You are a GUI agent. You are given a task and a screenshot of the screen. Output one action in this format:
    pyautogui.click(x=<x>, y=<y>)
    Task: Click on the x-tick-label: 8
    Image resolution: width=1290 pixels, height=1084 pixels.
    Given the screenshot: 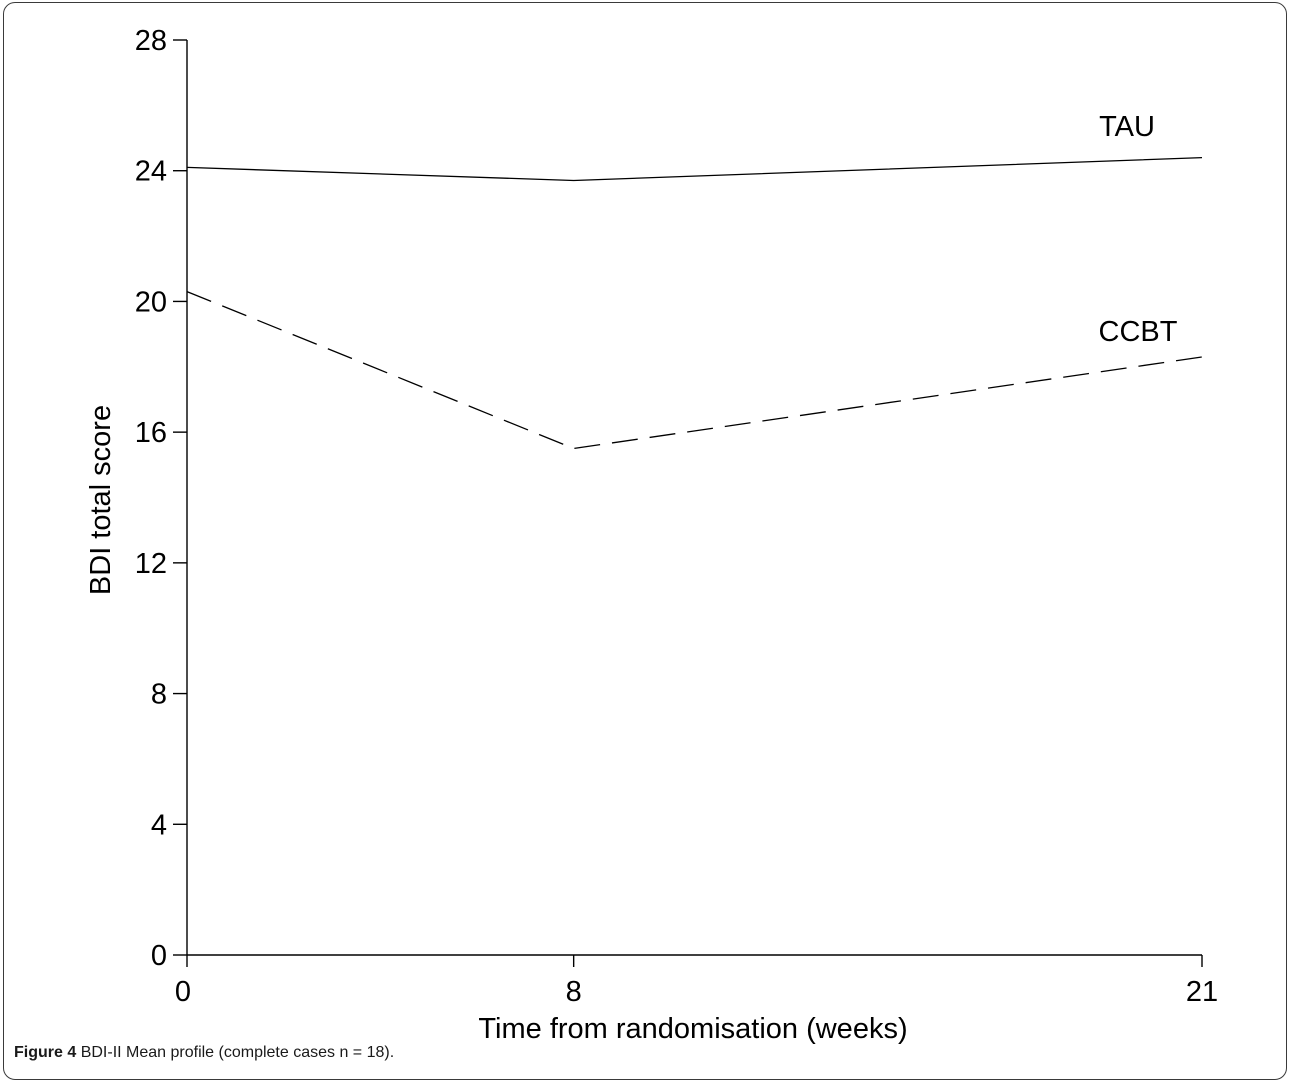 What is the action you would take?
    pyautogui.click(x=574, y=992)
    